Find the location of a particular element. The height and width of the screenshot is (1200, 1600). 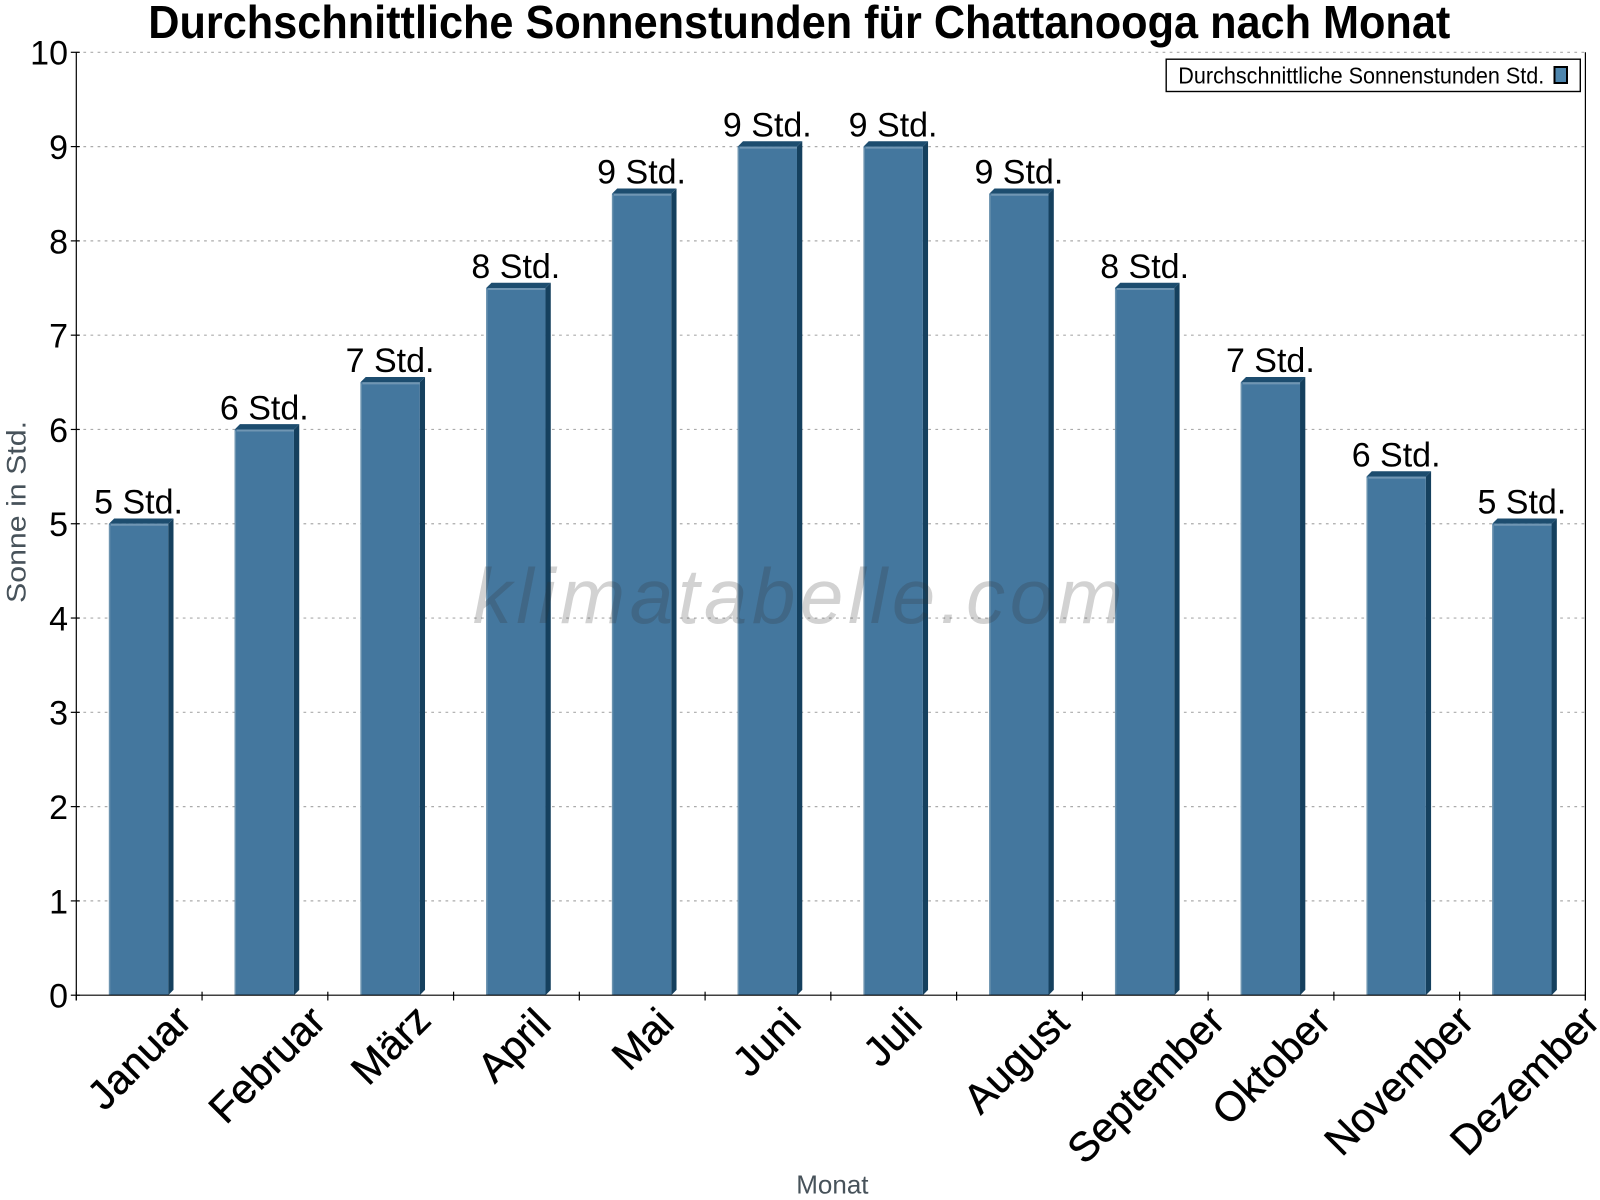

svg-text: 1 is located at coordinates (58, 902).